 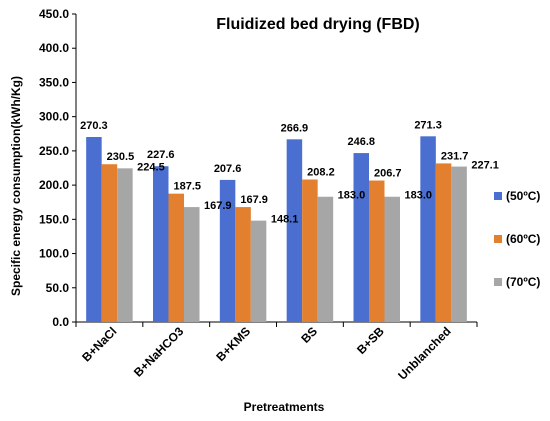 I want to click on data-label: 148.1, so click(x=285, y=220).